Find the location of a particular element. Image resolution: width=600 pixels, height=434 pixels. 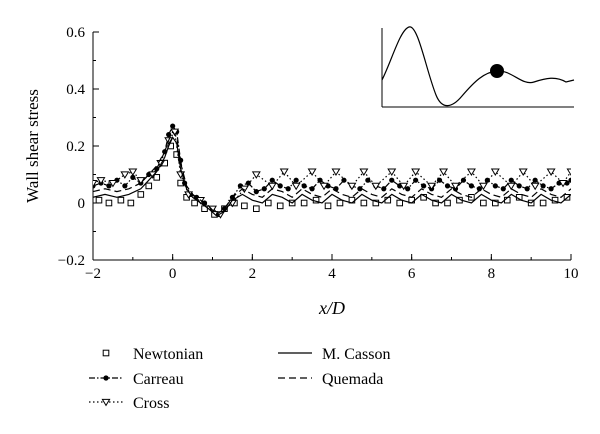

legend-label: Quemada is located at coordinates (352, 379).